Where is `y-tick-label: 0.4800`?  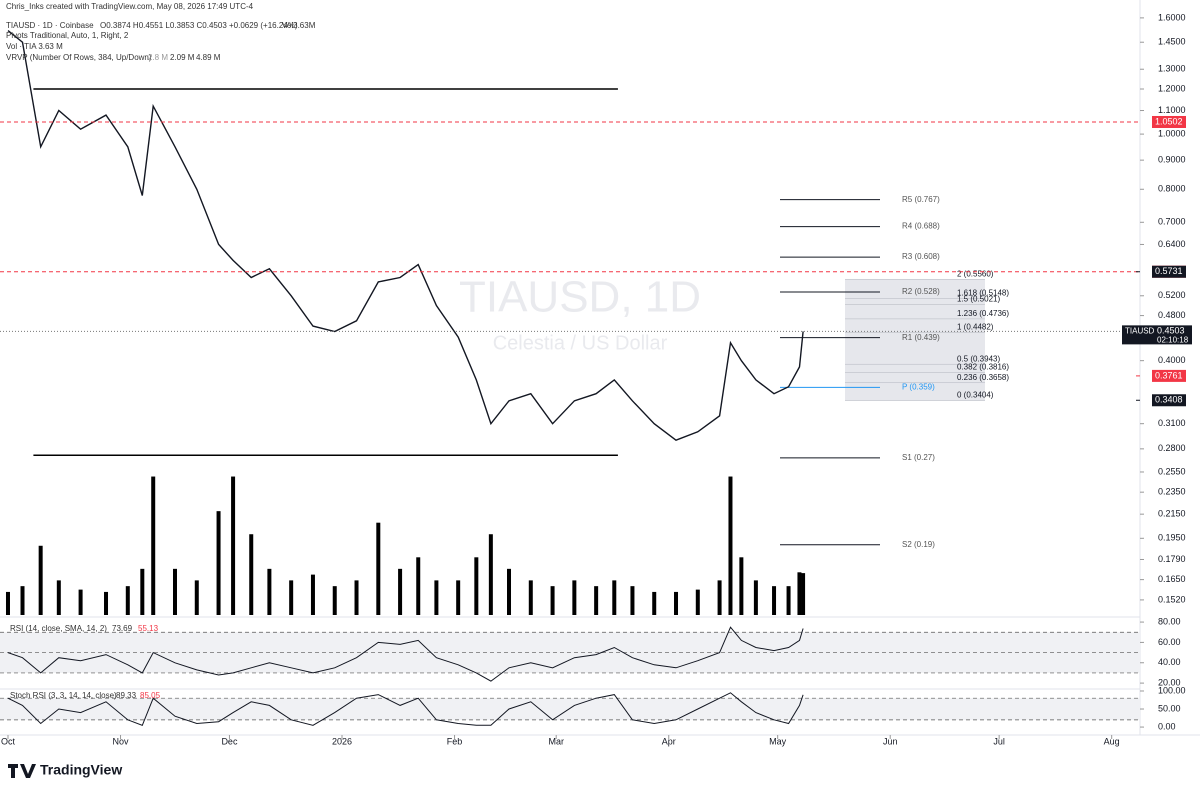
y-tick-label: 0.4800 is located at coordinates (1172, 315).